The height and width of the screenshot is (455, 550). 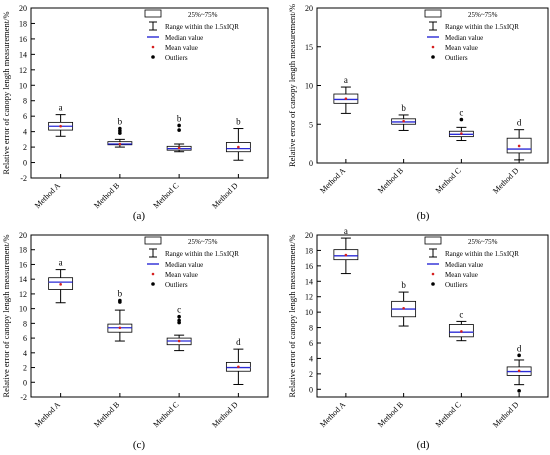 What do you see at coordinates (461, 314) in the screenshot?
I see `significance-letter: c` at bounding box center [461, 314].